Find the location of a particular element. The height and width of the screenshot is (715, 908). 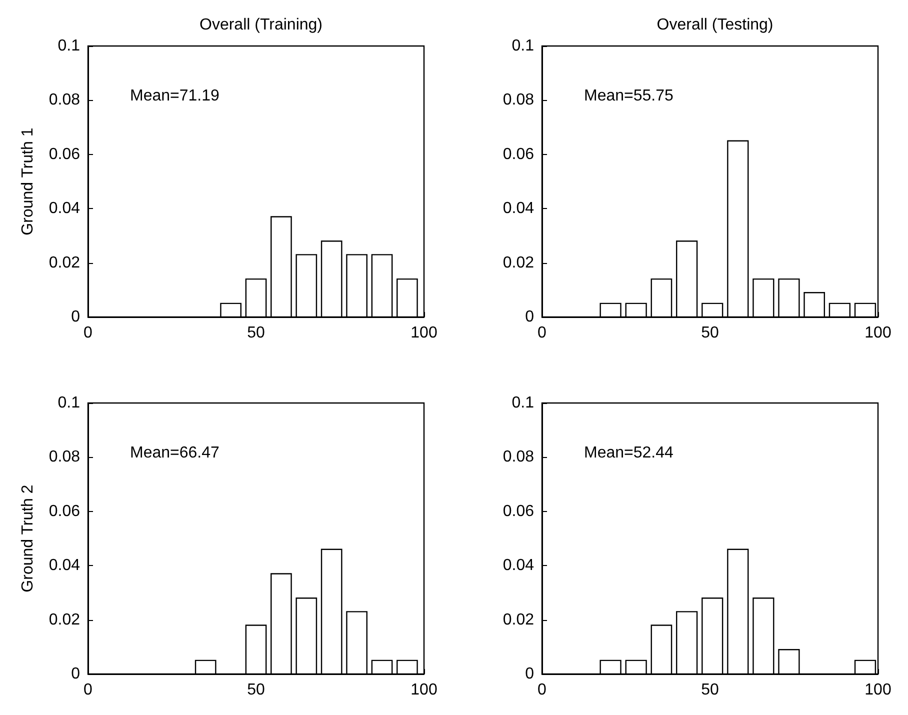

chart-title: Overall (Training) is located at coordinates (261, 25).